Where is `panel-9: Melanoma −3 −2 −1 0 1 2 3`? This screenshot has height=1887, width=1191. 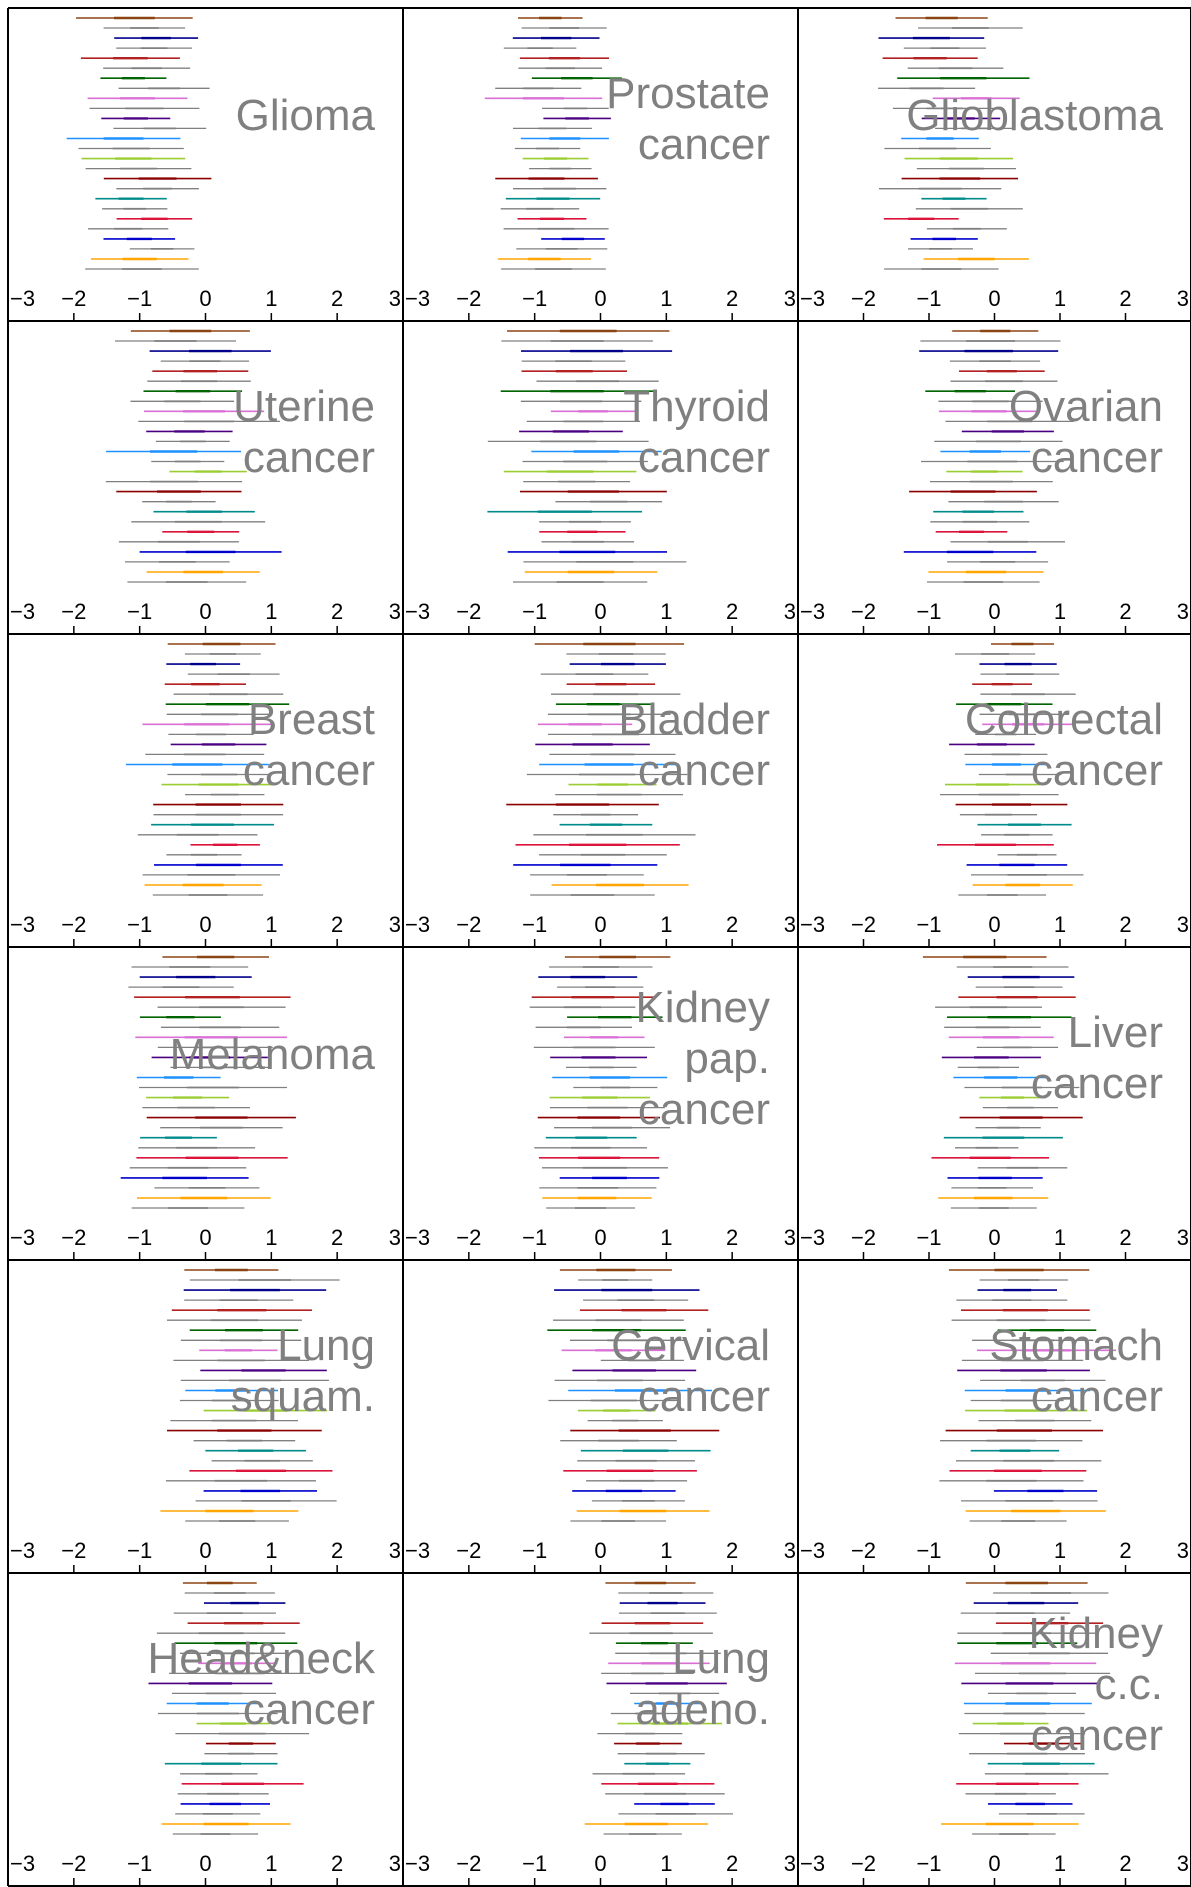 panel-9: Melanoma −3 −2 −1 0 1 2 3 is located at coordinates (205, 1107).